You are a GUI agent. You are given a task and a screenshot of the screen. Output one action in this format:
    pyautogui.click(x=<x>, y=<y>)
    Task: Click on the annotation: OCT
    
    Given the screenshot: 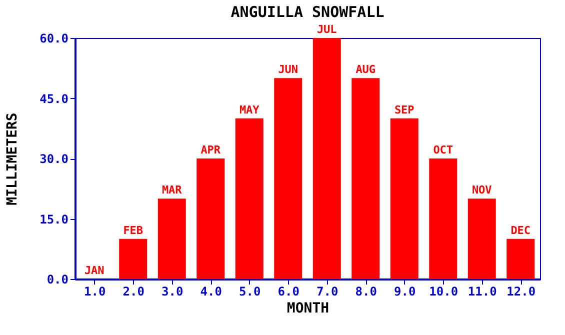 What is the action you would take?
    pyautogui.click(x=443, y=150)
    